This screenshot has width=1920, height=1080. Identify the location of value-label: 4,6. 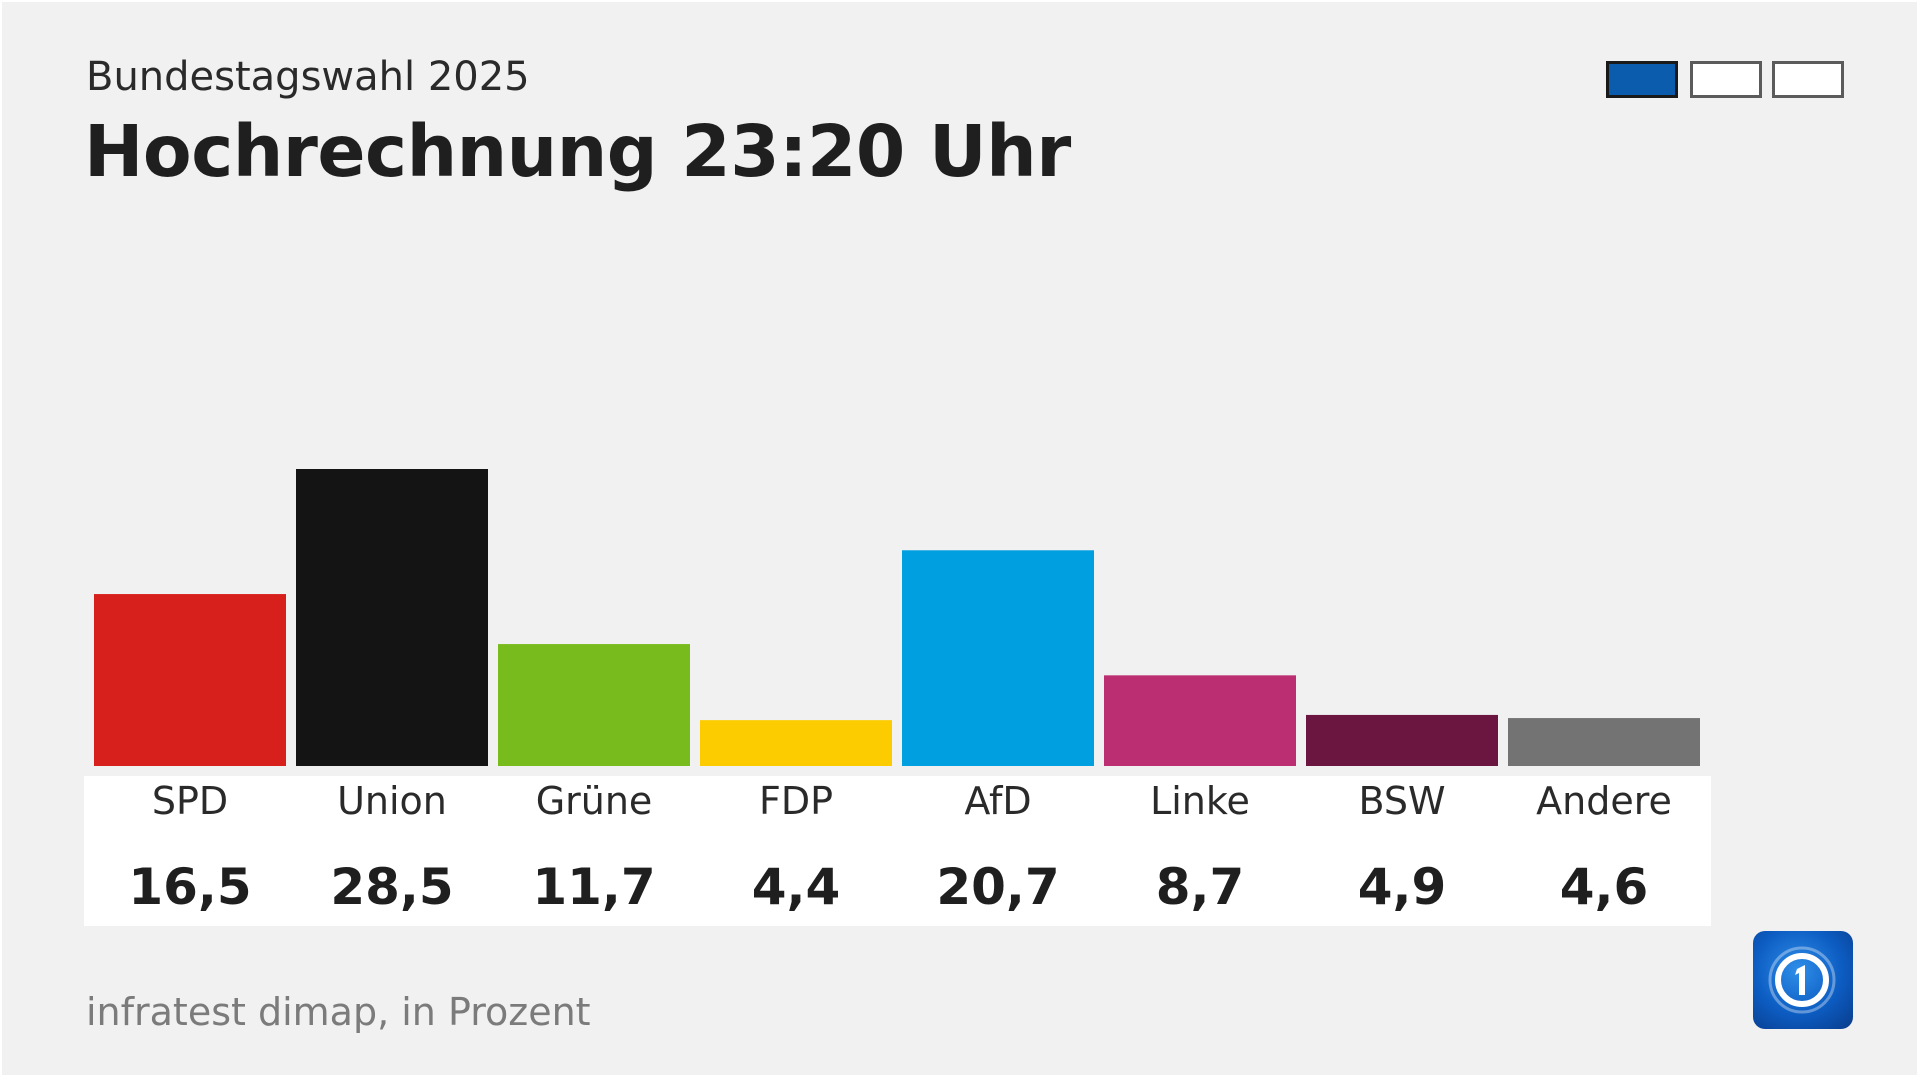
(1604, 887).